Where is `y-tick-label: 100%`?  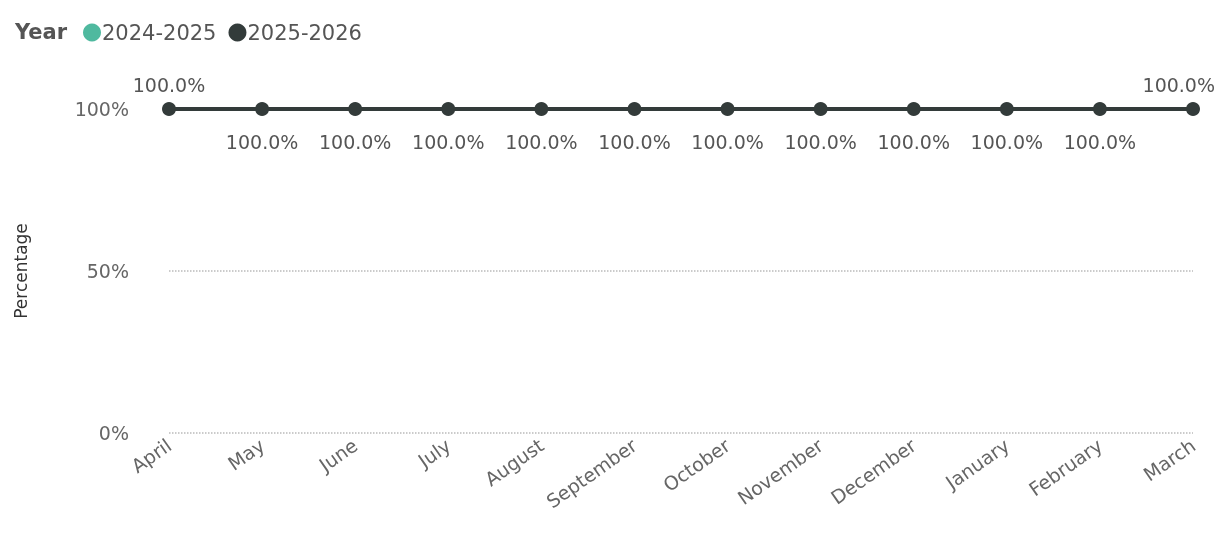 y-tick-label: 100% is located at coordinates (101, 109).